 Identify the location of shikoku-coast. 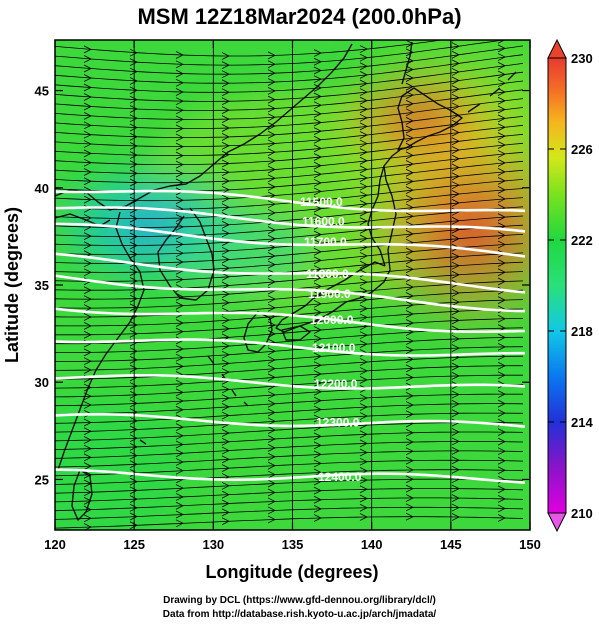
(296, 333).